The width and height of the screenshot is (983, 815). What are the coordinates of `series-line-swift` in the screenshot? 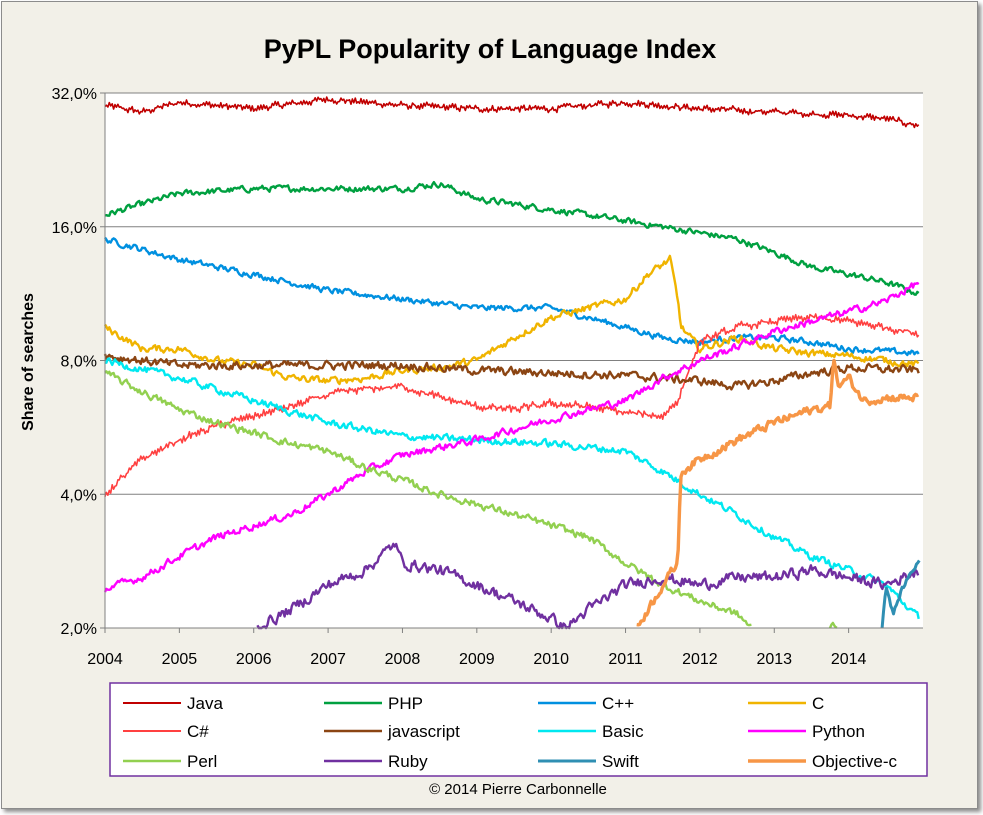 It's located at (900, 594).